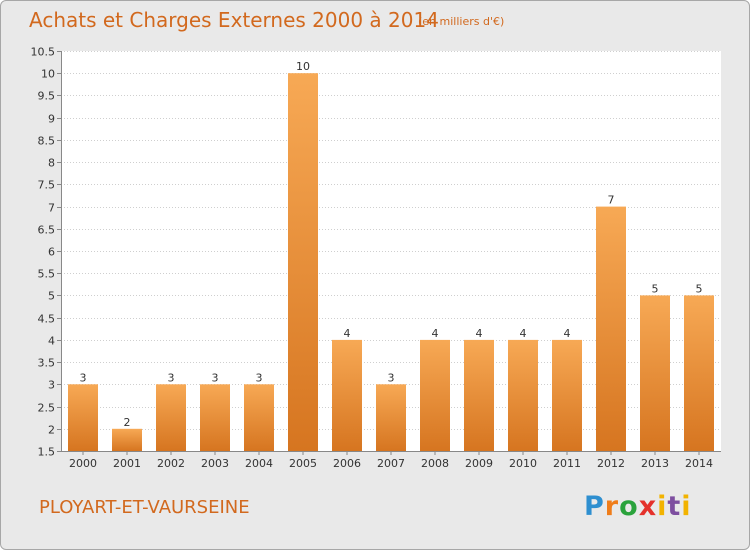  Describe the element at coordinates (83, 463) in the screenshot. I see `x-tick-label: 2000` at that location.